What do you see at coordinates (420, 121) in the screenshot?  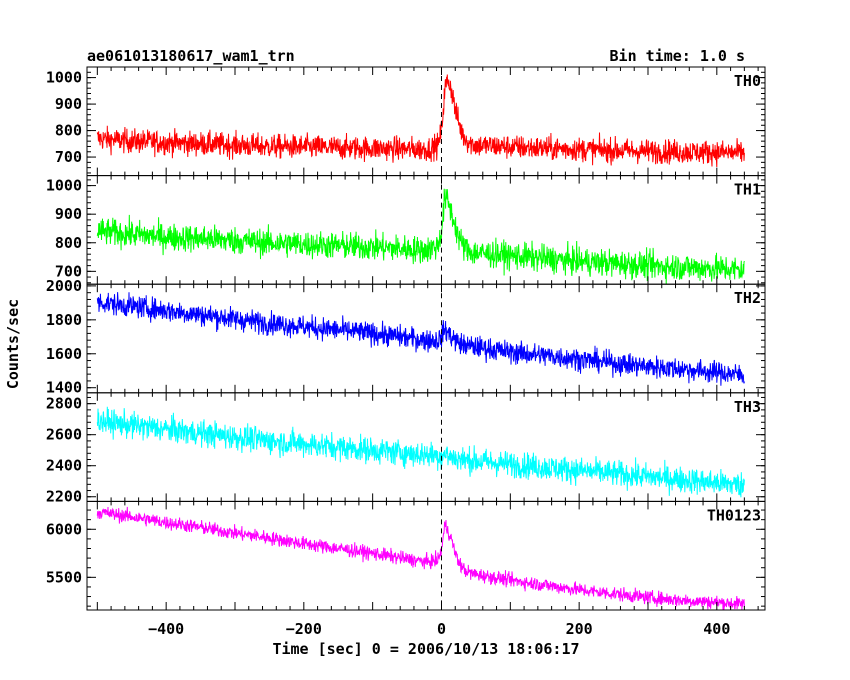 I see `series-line-th0` at bounding box center [420, 121].